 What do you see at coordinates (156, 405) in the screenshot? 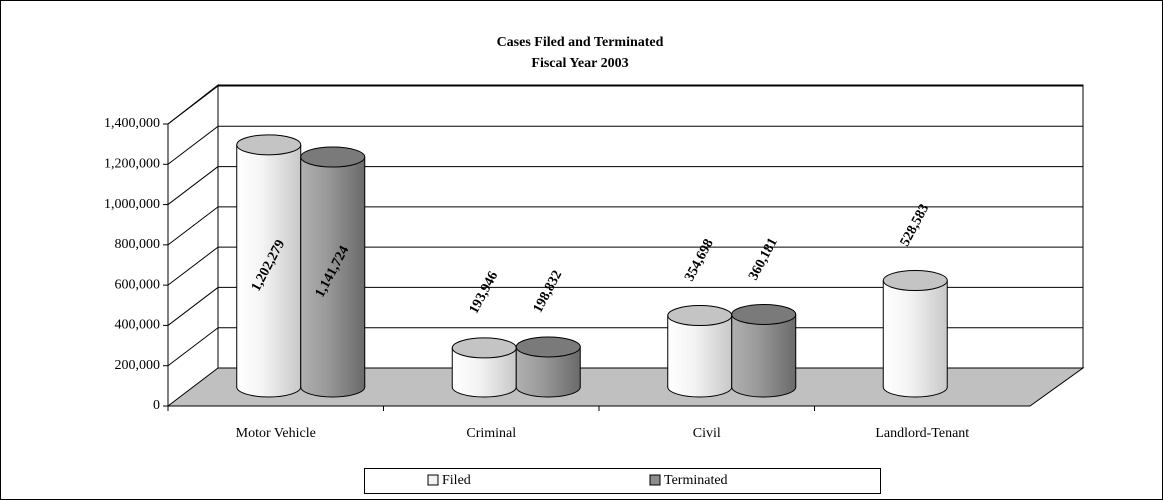
I see `y-tick-label: 0` at bounding box center [156, 405].